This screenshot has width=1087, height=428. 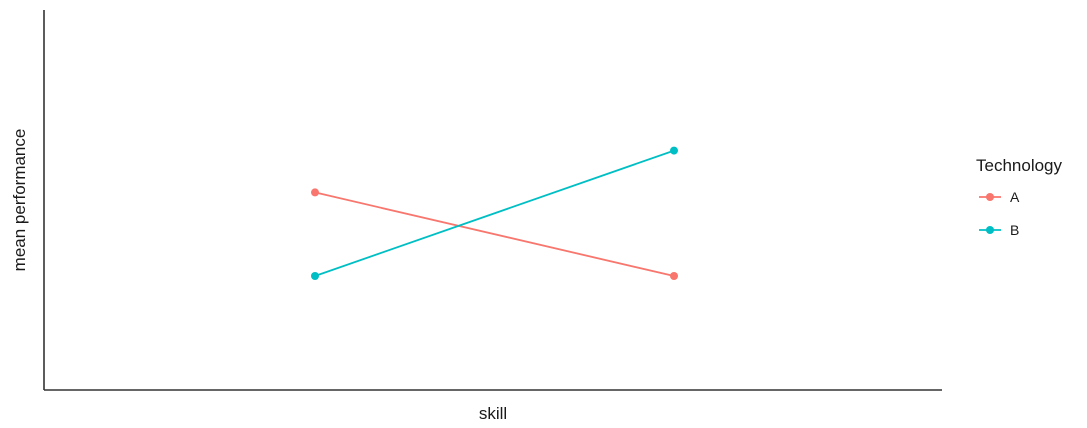 I want to click on y-axis-title: mean performance, so click(x=19, y=200).